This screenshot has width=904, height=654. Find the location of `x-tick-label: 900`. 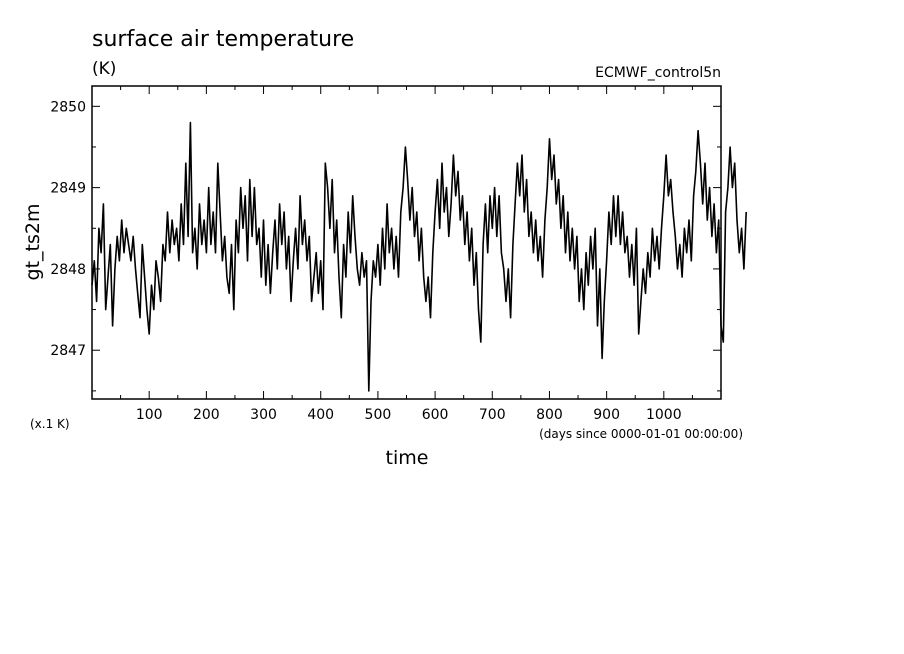

x-tick-label: 900 is located at coordinates (606, 415).